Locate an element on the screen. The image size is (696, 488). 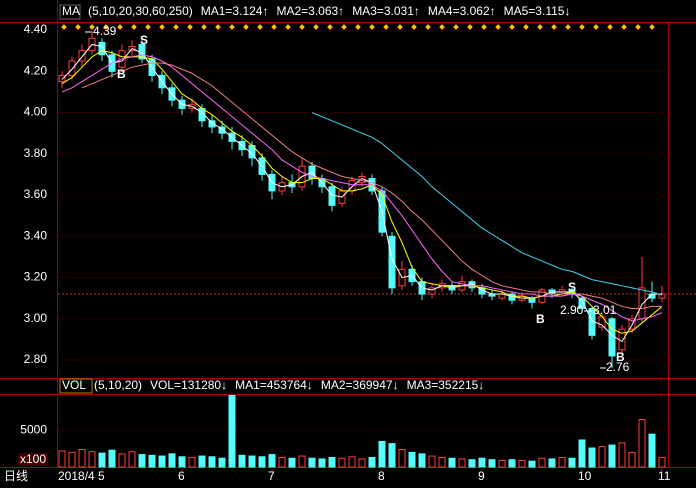
legend-label: (5,10,20,30,60,250) is located at coordinates (140, 11).